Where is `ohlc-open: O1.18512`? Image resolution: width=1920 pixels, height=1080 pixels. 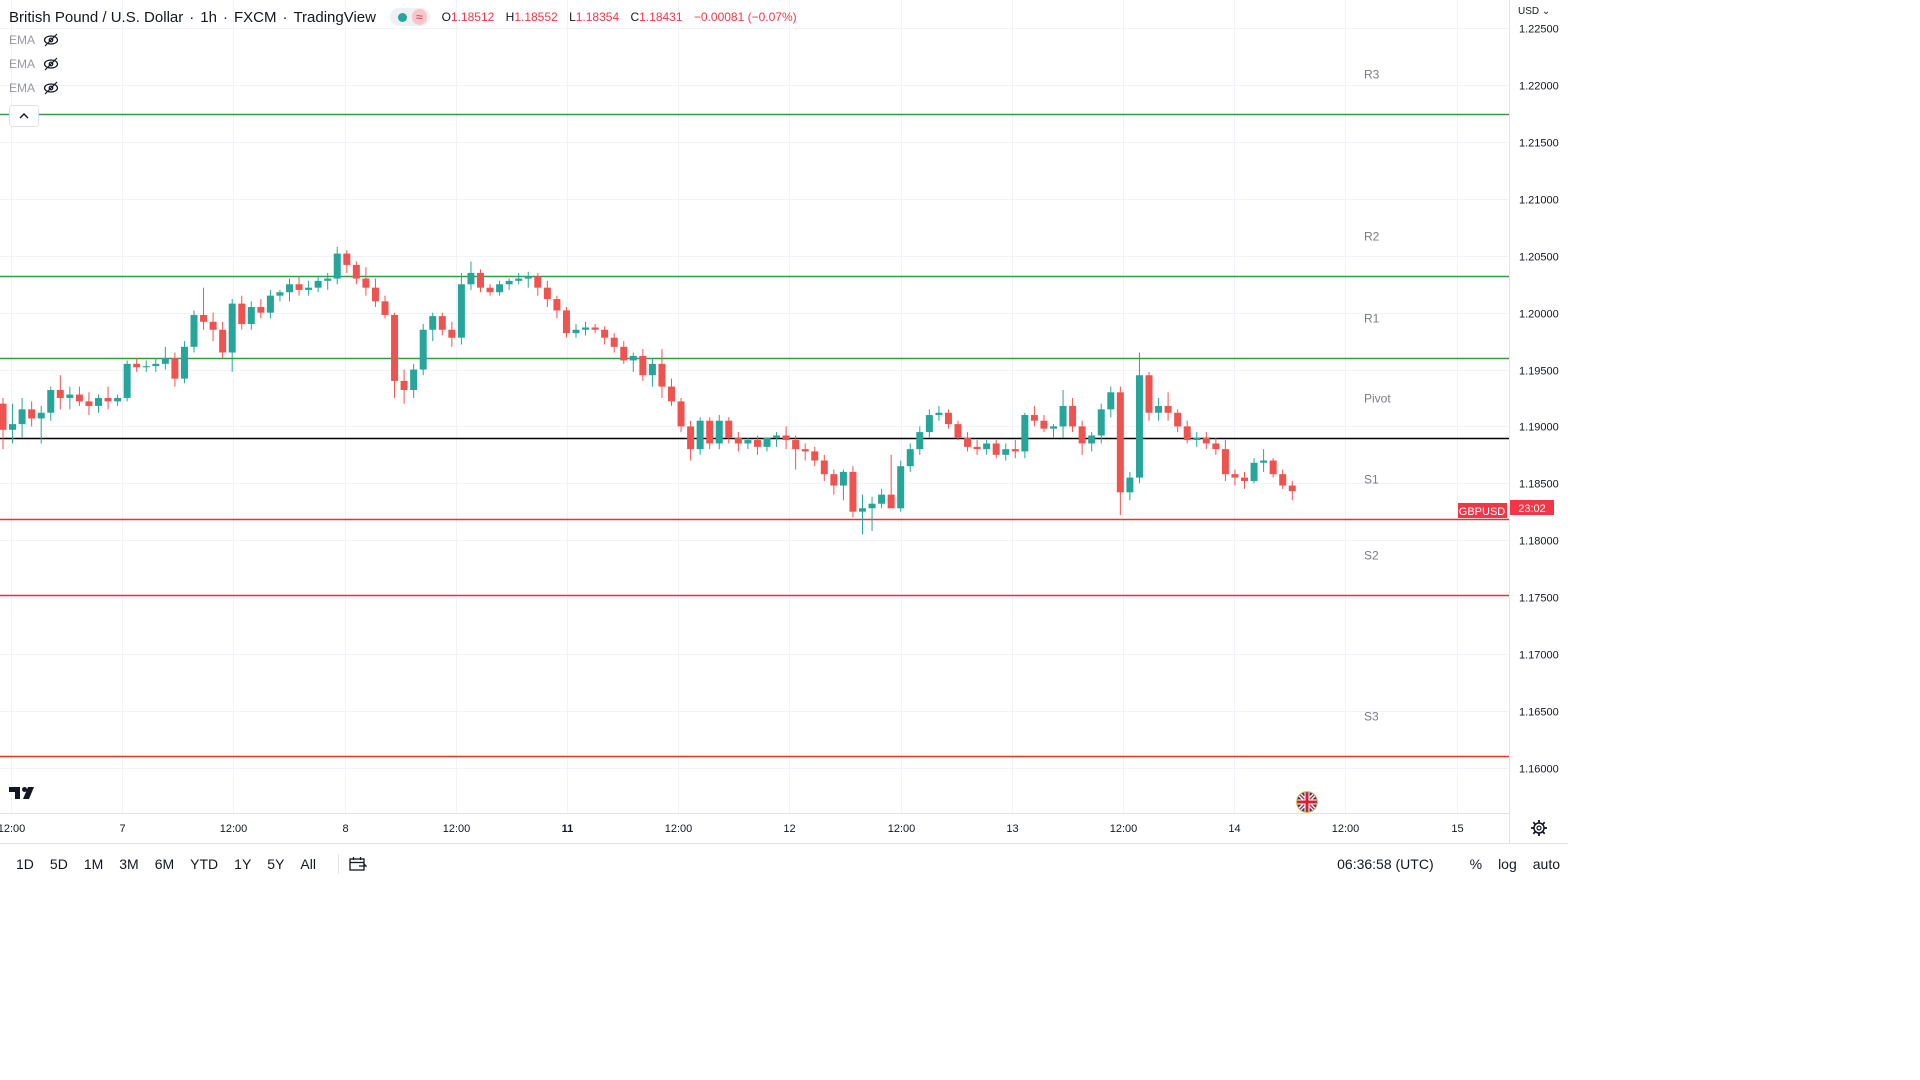 ohlc-open: O1.18512 is located at coordinates (468, 17).